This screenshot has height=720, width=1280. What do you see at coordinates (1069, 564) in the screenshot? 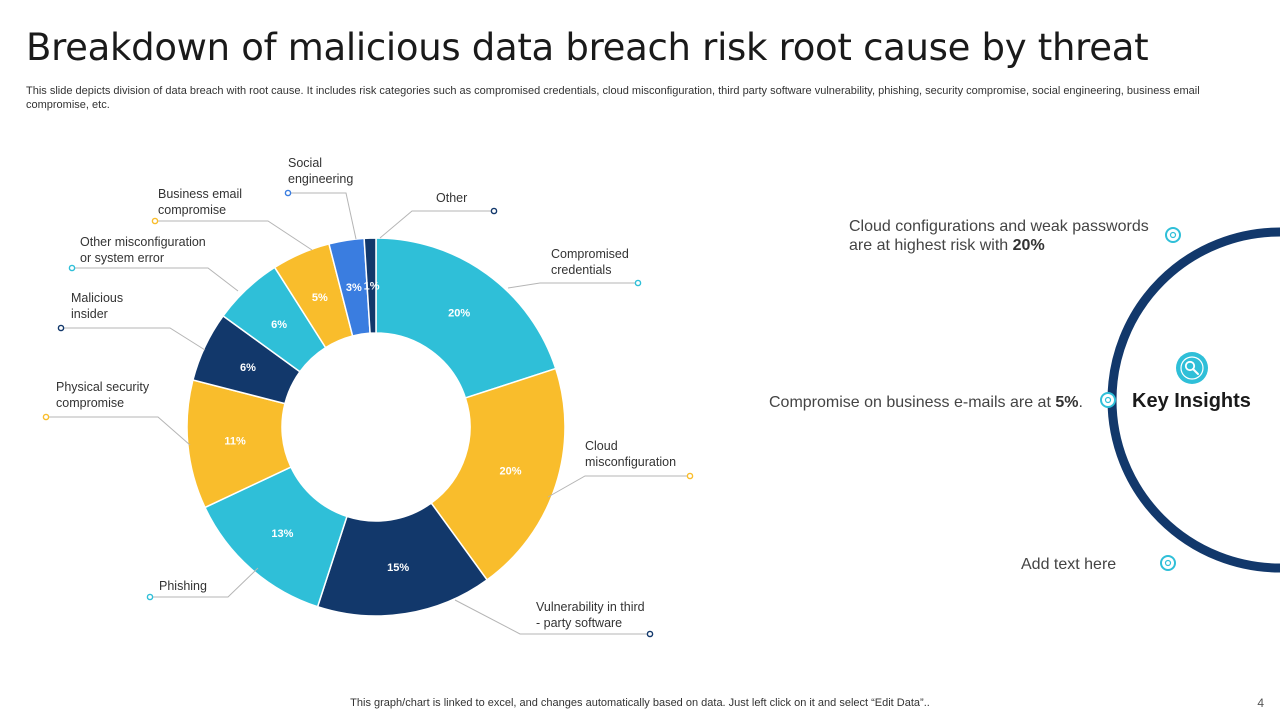
I see `insight-text-3: Add text here` at bounding box center [1069, 564].